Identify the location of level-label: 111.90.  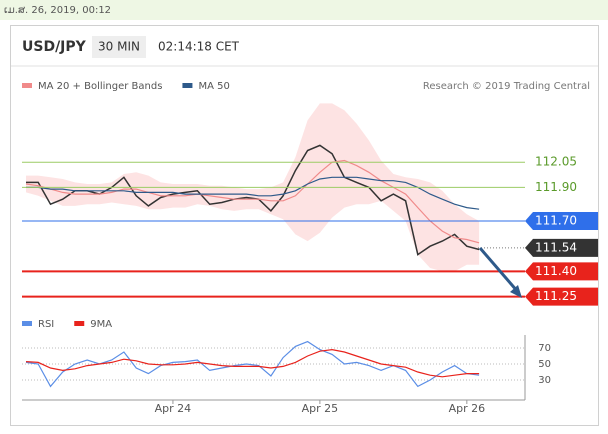
(556, 187).